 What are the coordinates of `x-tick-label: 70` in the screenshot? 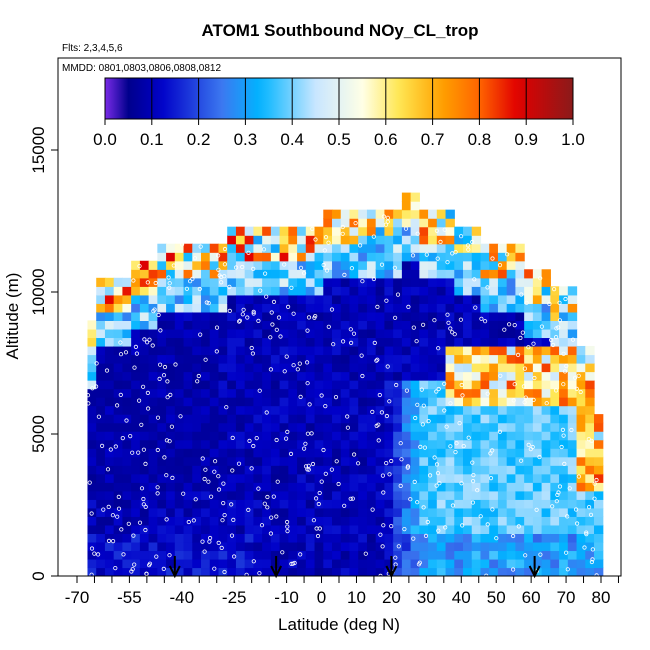 It's located at (566, 597).